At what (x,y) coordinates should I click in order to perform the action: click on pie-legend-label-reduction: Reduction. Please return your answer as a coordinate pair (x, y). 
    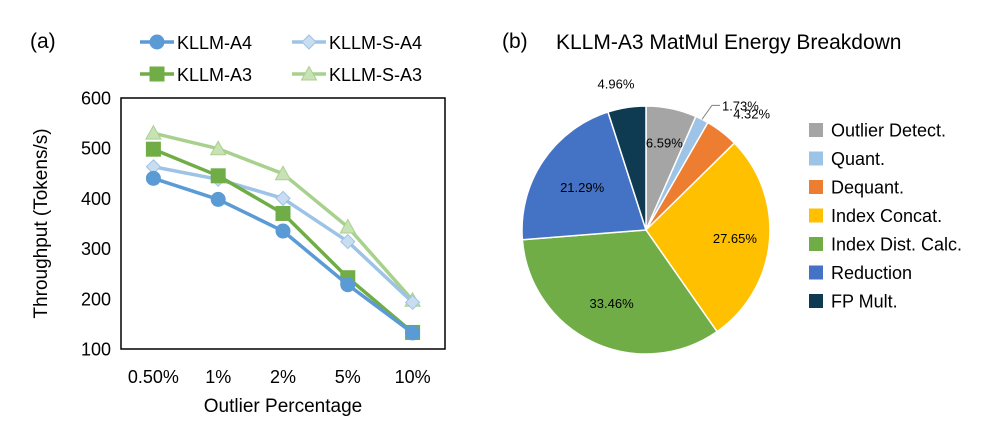
    Looking at the image, I should click on (871, 273).